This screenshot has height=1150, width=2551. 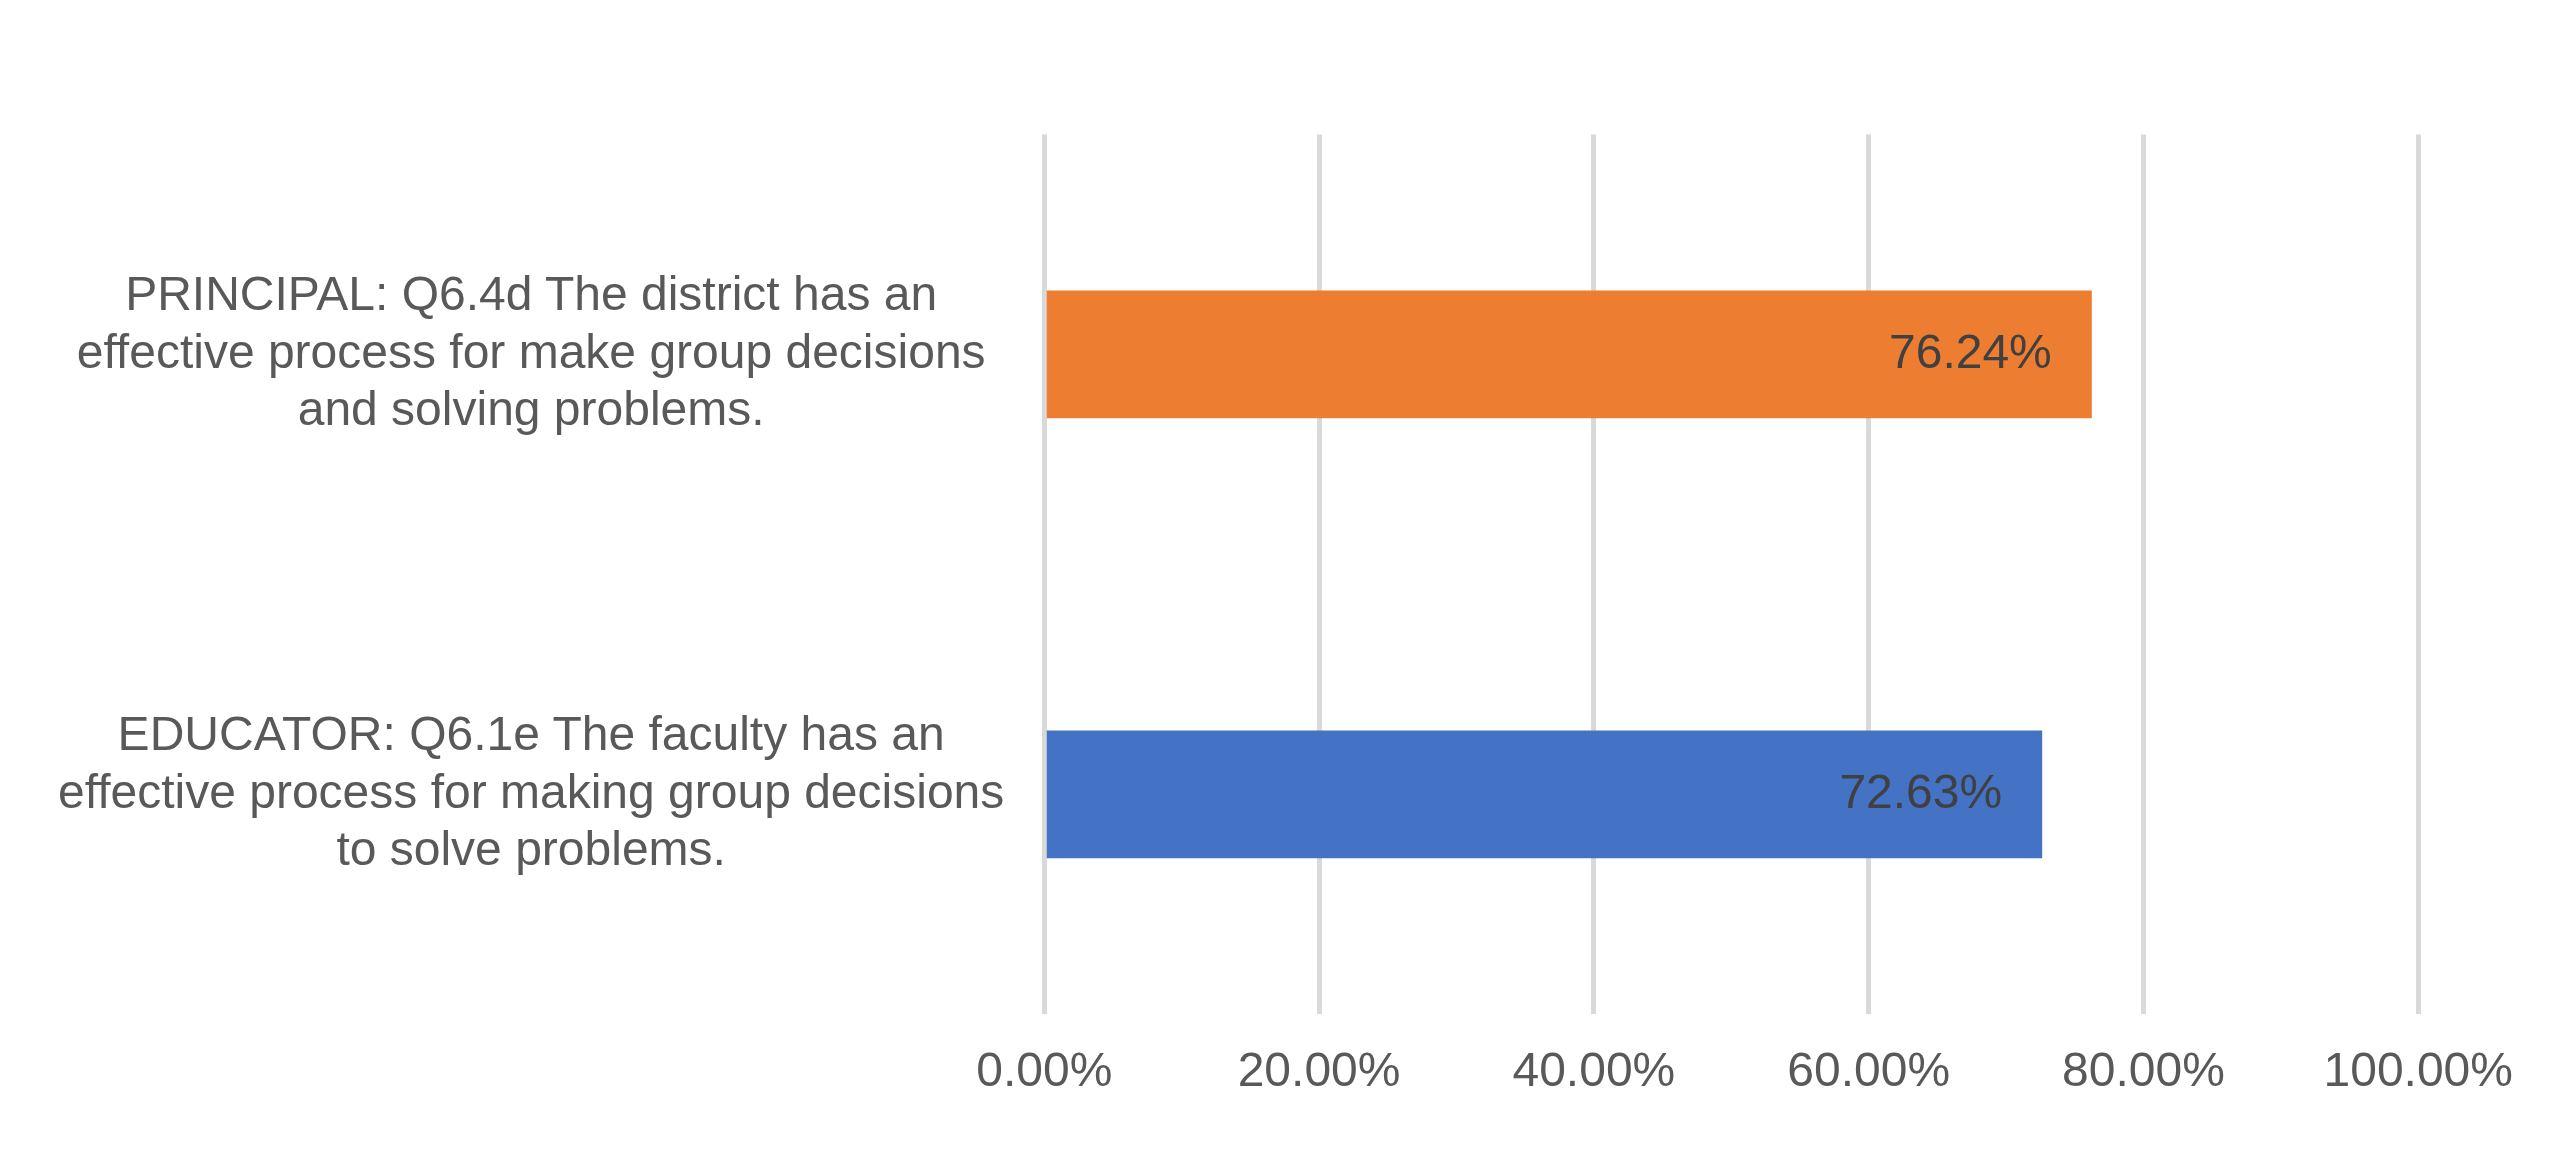 What do you see at coordinates (1044, 1070) in the screenshot?
I see `x-tick-label: 0.00%` at bounding box center [1044, 1070].